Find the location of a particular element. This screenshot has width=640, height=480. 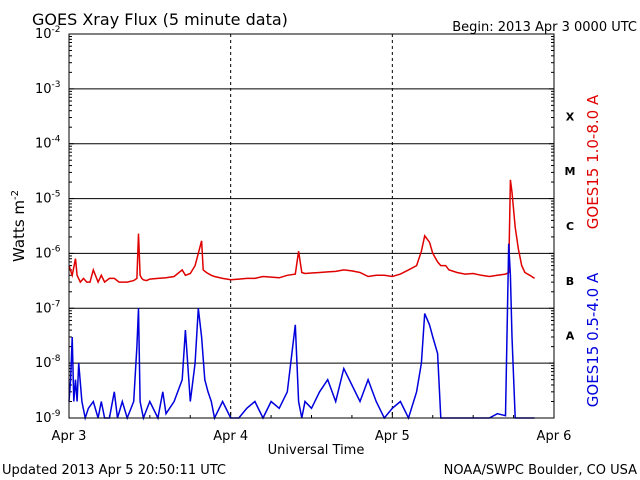

x-tick-label: Apr 5 is located at coordinates (392, 436).